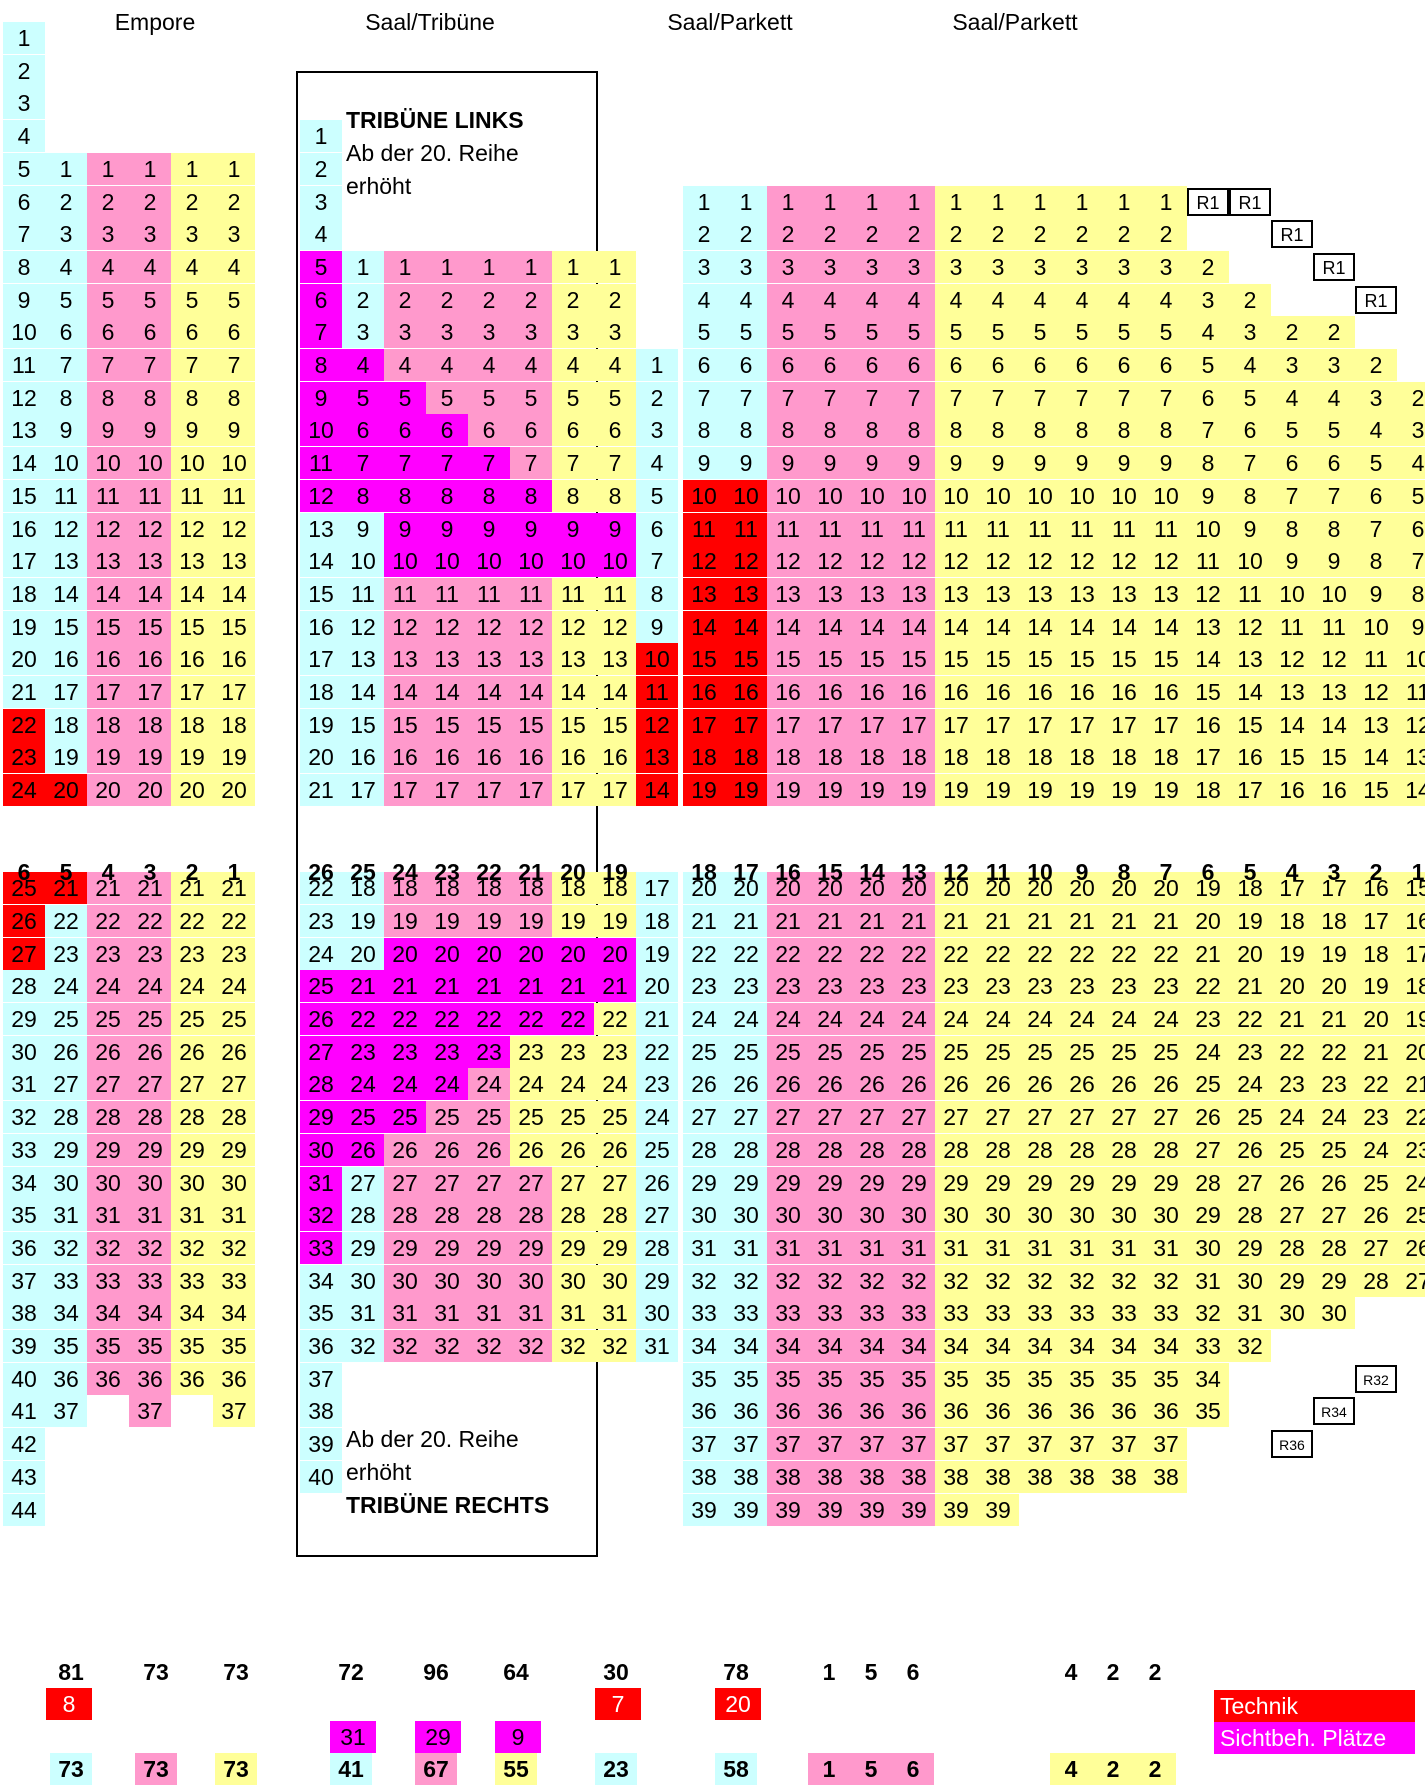 The width and height of the screenshot is (1425, 1785). What do you see at coordinates (1071, 1672) in the screenshot?
I see `total-capacity: 4` at bounding box center [1071, 1672].